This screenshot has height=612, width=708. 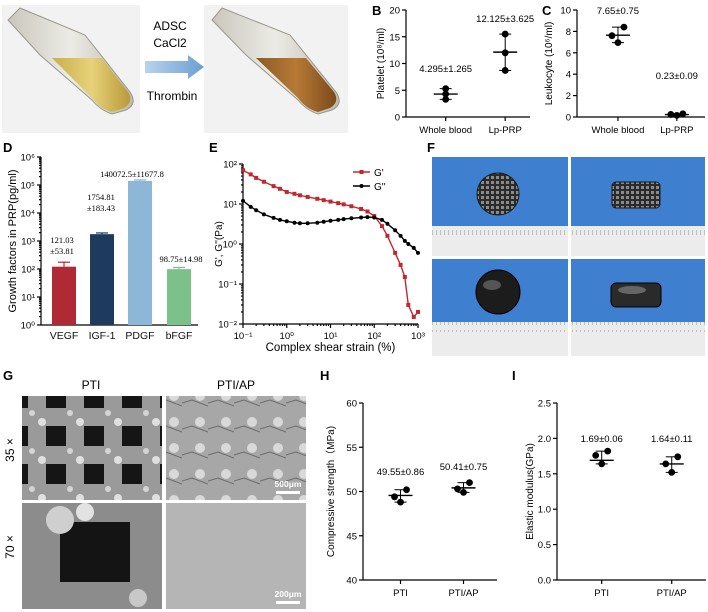 I want to click on y-tick-label: 6, so click(x=568, y=53).